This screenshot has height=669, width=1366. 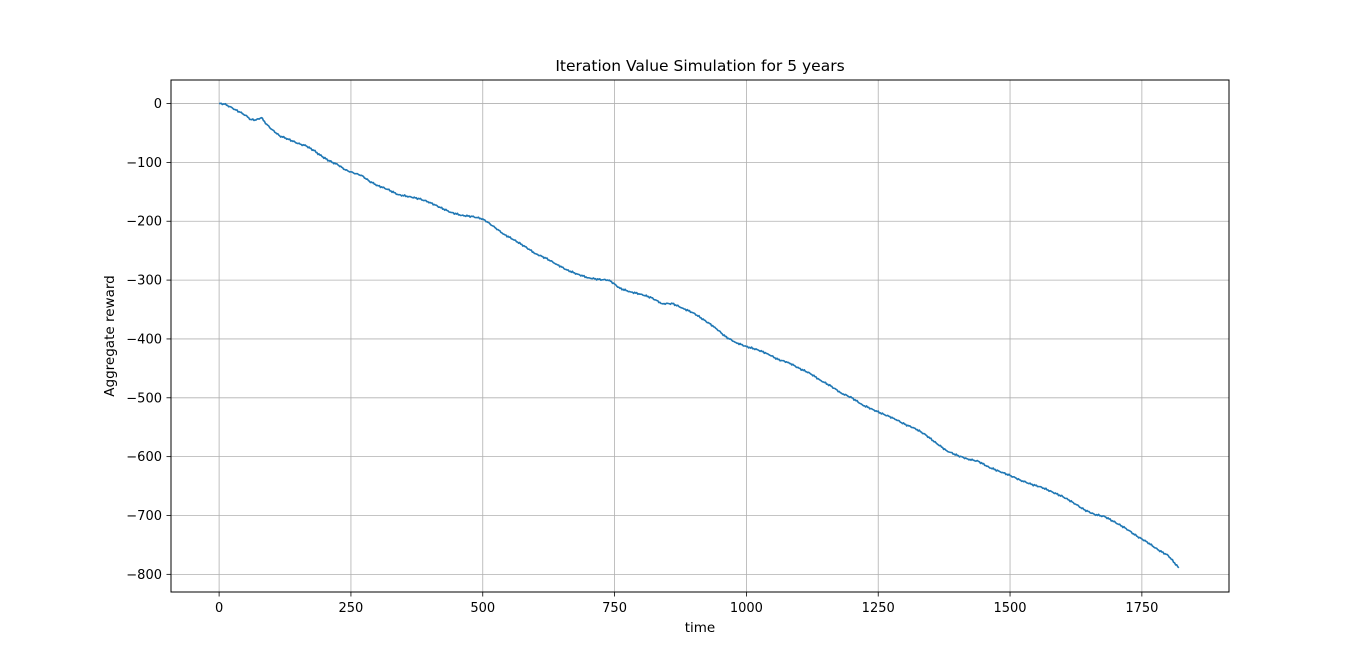 What do you see at coordinates (219, 608) in the screenshot?
I see `x-tick-label: 0` at bounding box center [219, 608].